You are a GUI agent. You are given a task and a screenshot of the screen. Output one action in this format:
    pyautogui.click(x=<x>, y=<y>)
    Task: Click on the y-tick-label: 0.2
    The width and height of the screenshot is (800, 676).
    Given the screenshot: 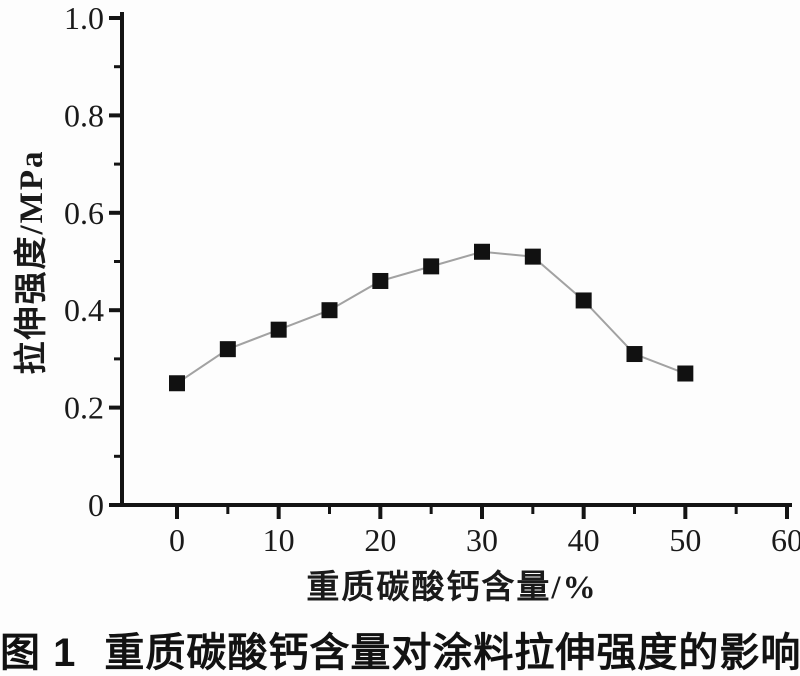 What is the action you would take?
    pyautogui.click(x=84, y=408)
    